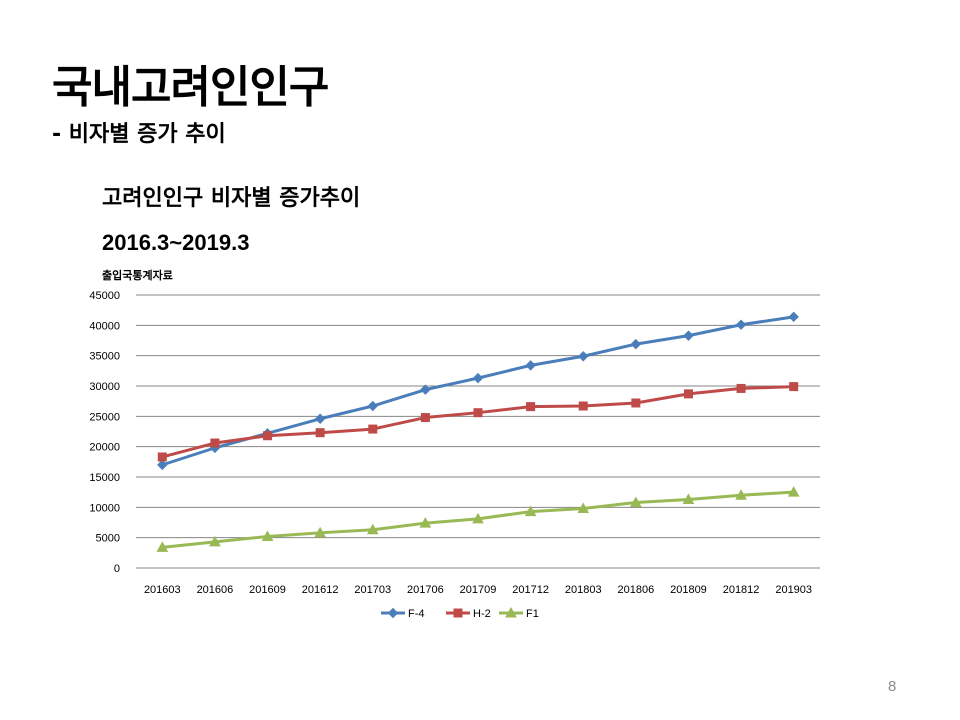  I want to click on slide-title: 국내고려인인구, so click(190, 87).